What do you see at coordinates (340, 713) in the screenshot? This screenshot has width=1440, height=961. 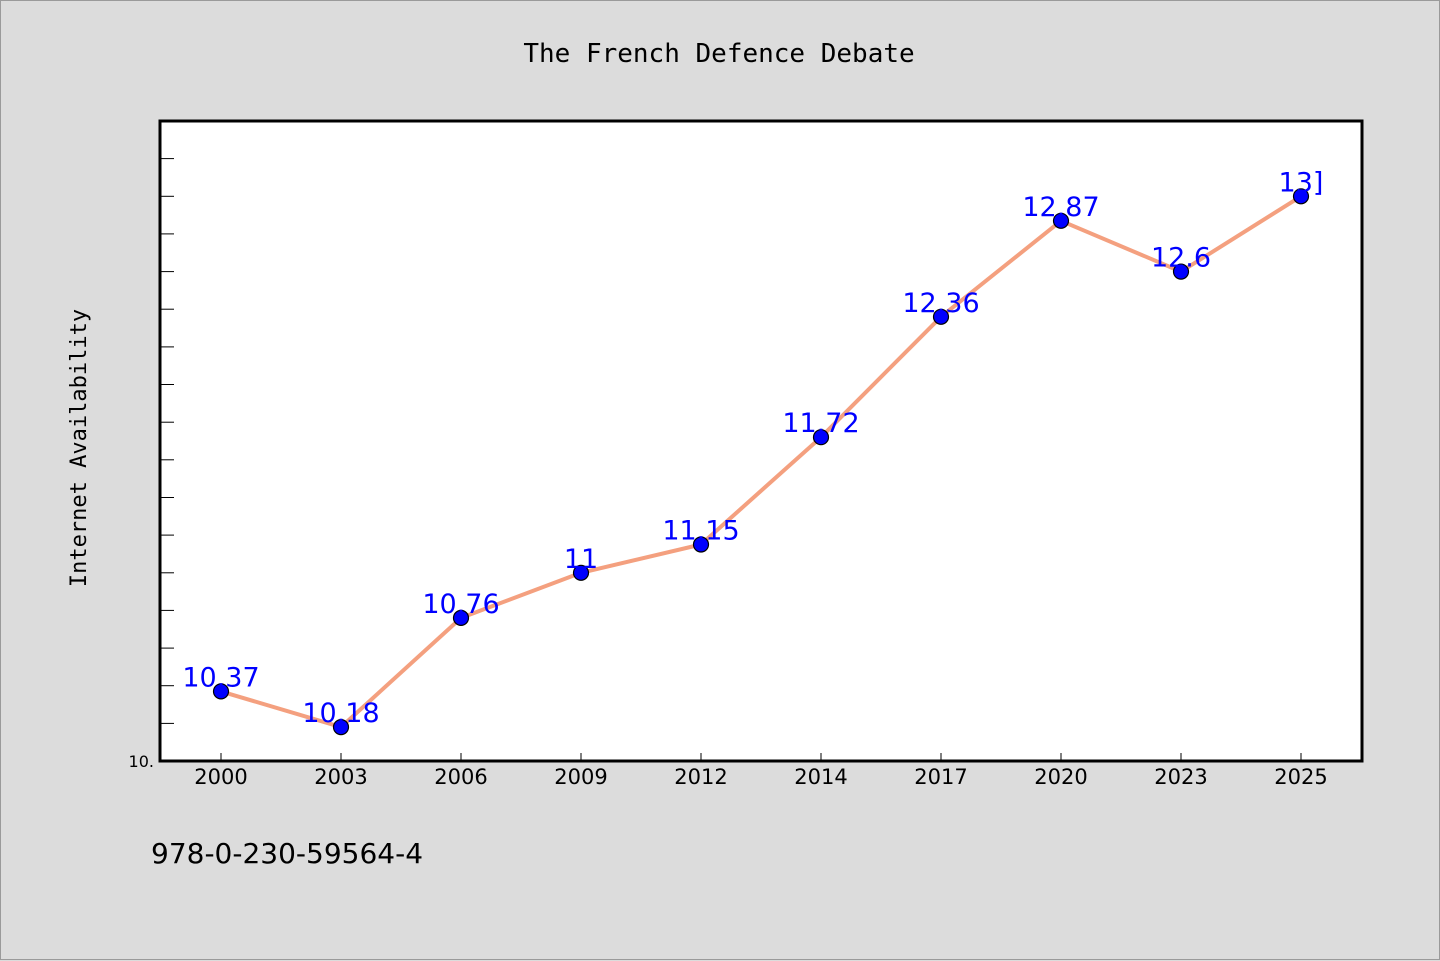 I see `data-label: 10.18` at bounding box center [340, 713].